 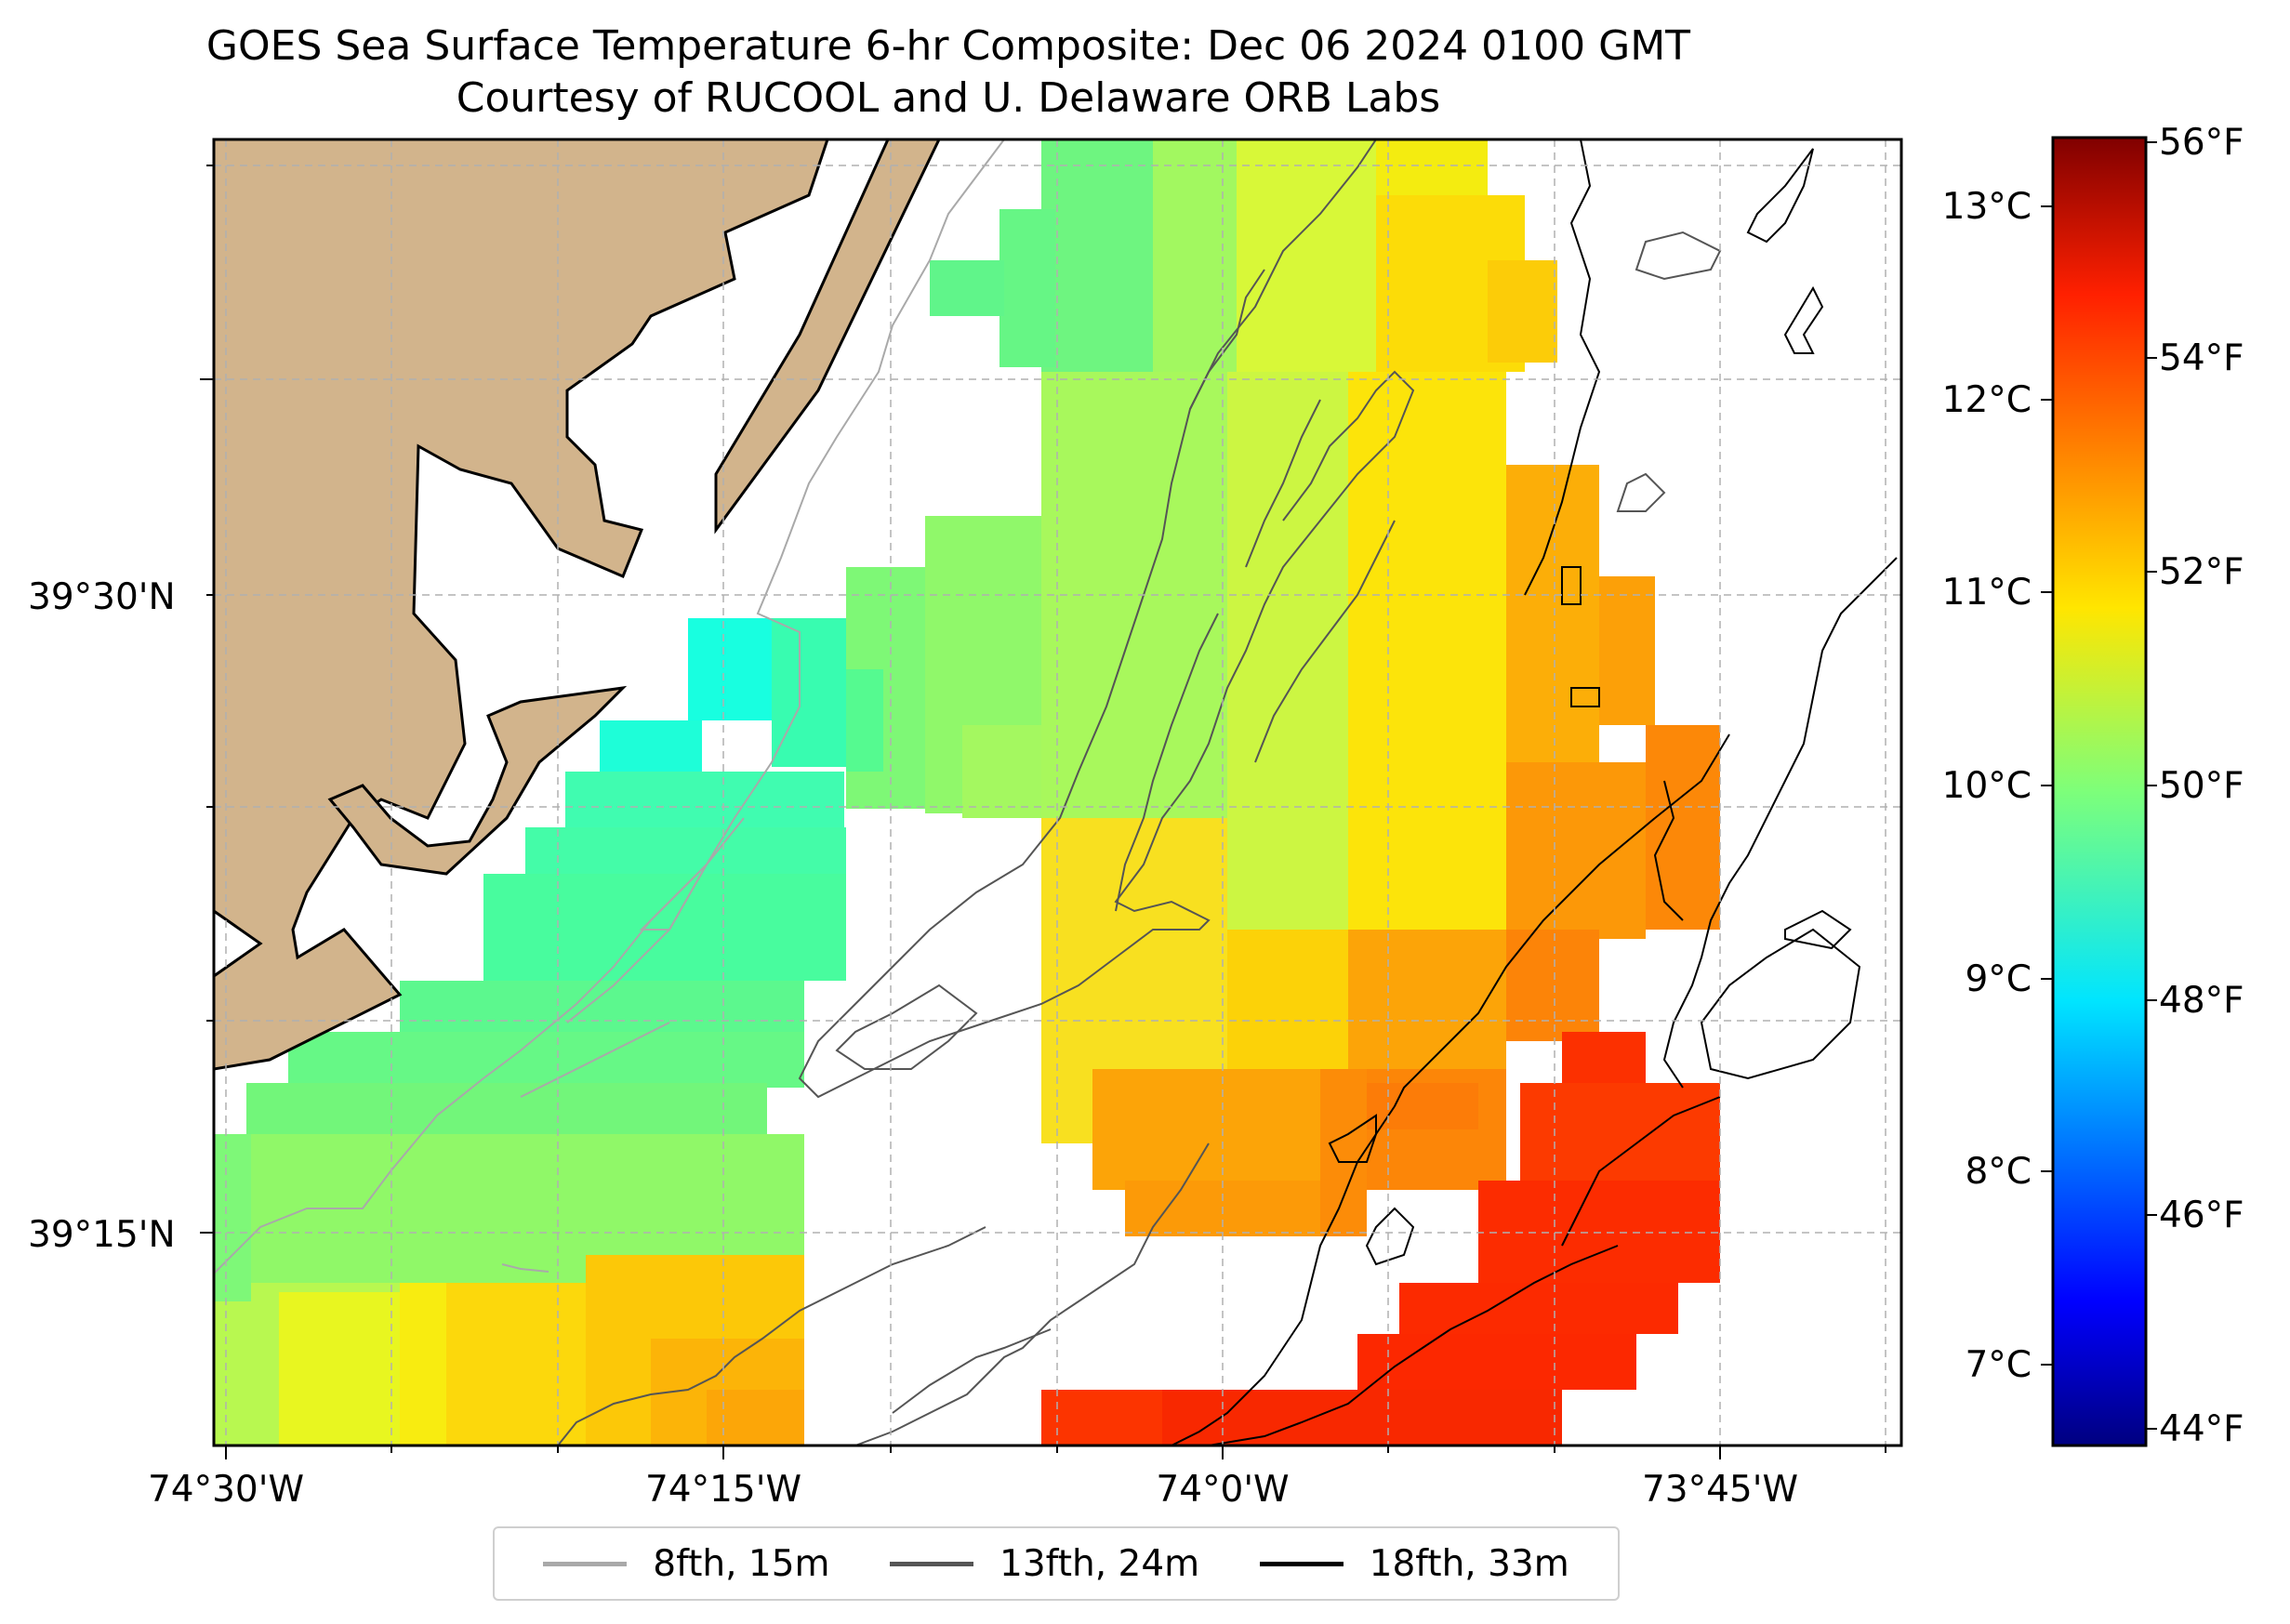 I want to click on colorbar-f-label: 44°F, so click(x=2201, y=1429).